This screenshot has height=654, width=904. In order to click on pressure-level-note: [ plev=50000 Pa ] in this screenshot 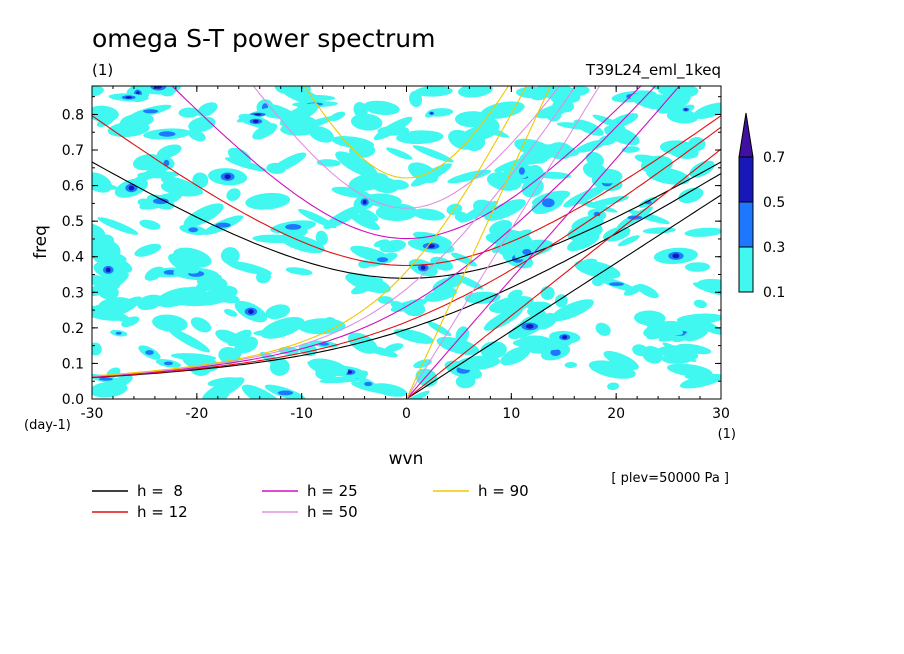, I will do `click(670, 478)`.